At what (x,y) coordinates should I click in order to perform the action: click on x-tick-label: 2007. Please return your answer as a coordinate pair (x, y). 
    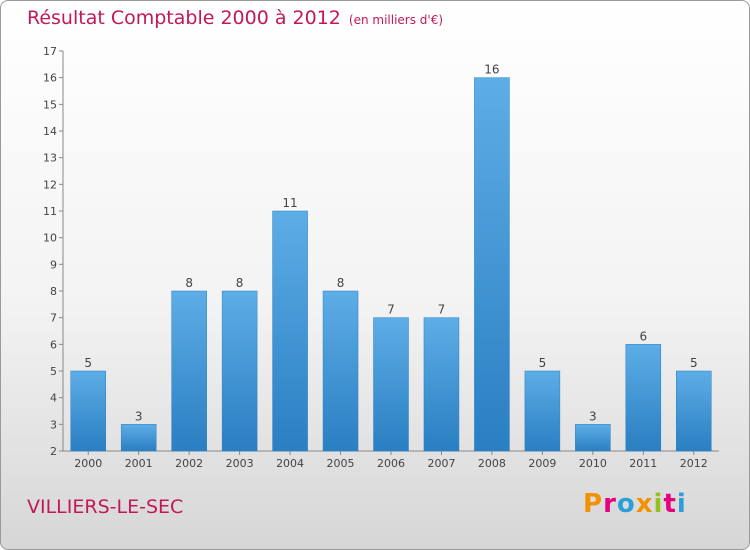
    Looking at the image, I should click on (441, 463).